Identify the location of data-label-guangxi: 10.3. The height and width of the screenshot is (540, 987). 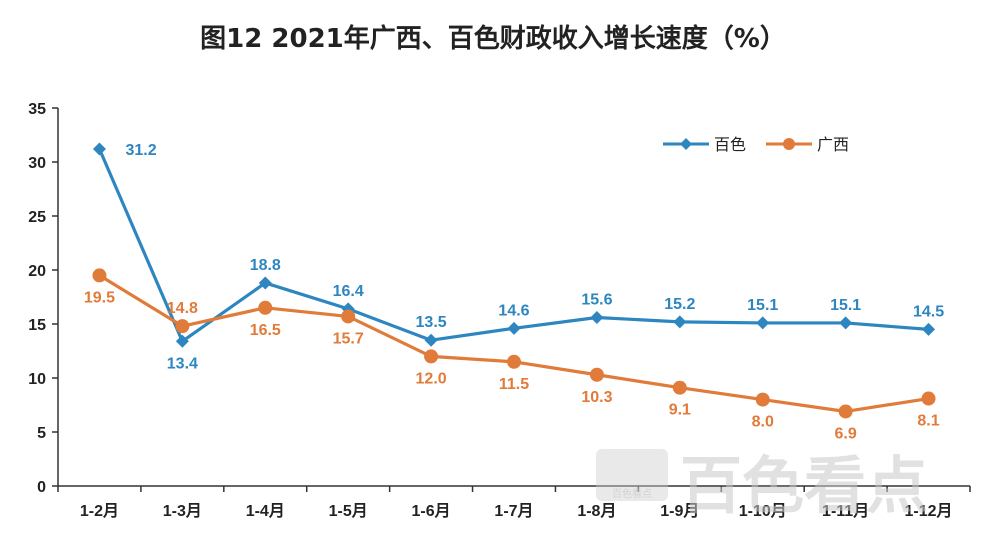
(596, 397).